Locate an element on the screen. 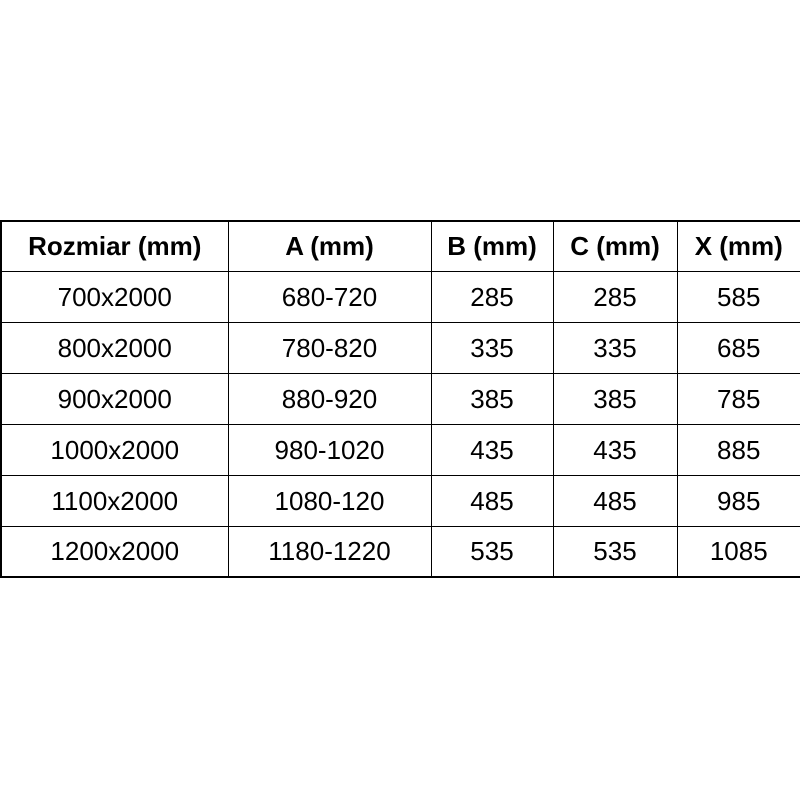 This screenshot has height=800, width=800. cell-x: 1085 is located at coordinates (738, 551).